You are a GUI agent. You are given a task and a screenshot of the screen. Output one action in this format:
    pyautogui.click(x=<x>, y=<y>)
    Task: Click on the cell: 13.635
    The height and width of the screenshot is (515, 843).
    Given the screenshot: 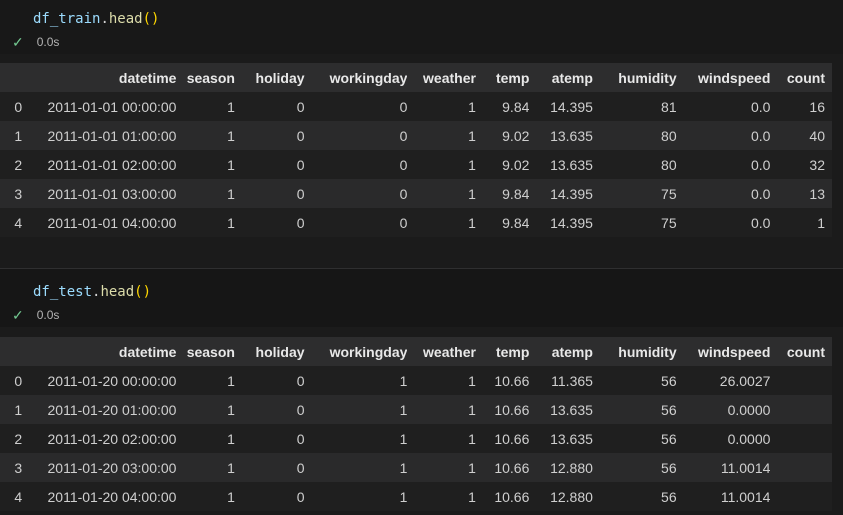 What is the action you would take?
    pyautogui.click(x=571, y=135)
    